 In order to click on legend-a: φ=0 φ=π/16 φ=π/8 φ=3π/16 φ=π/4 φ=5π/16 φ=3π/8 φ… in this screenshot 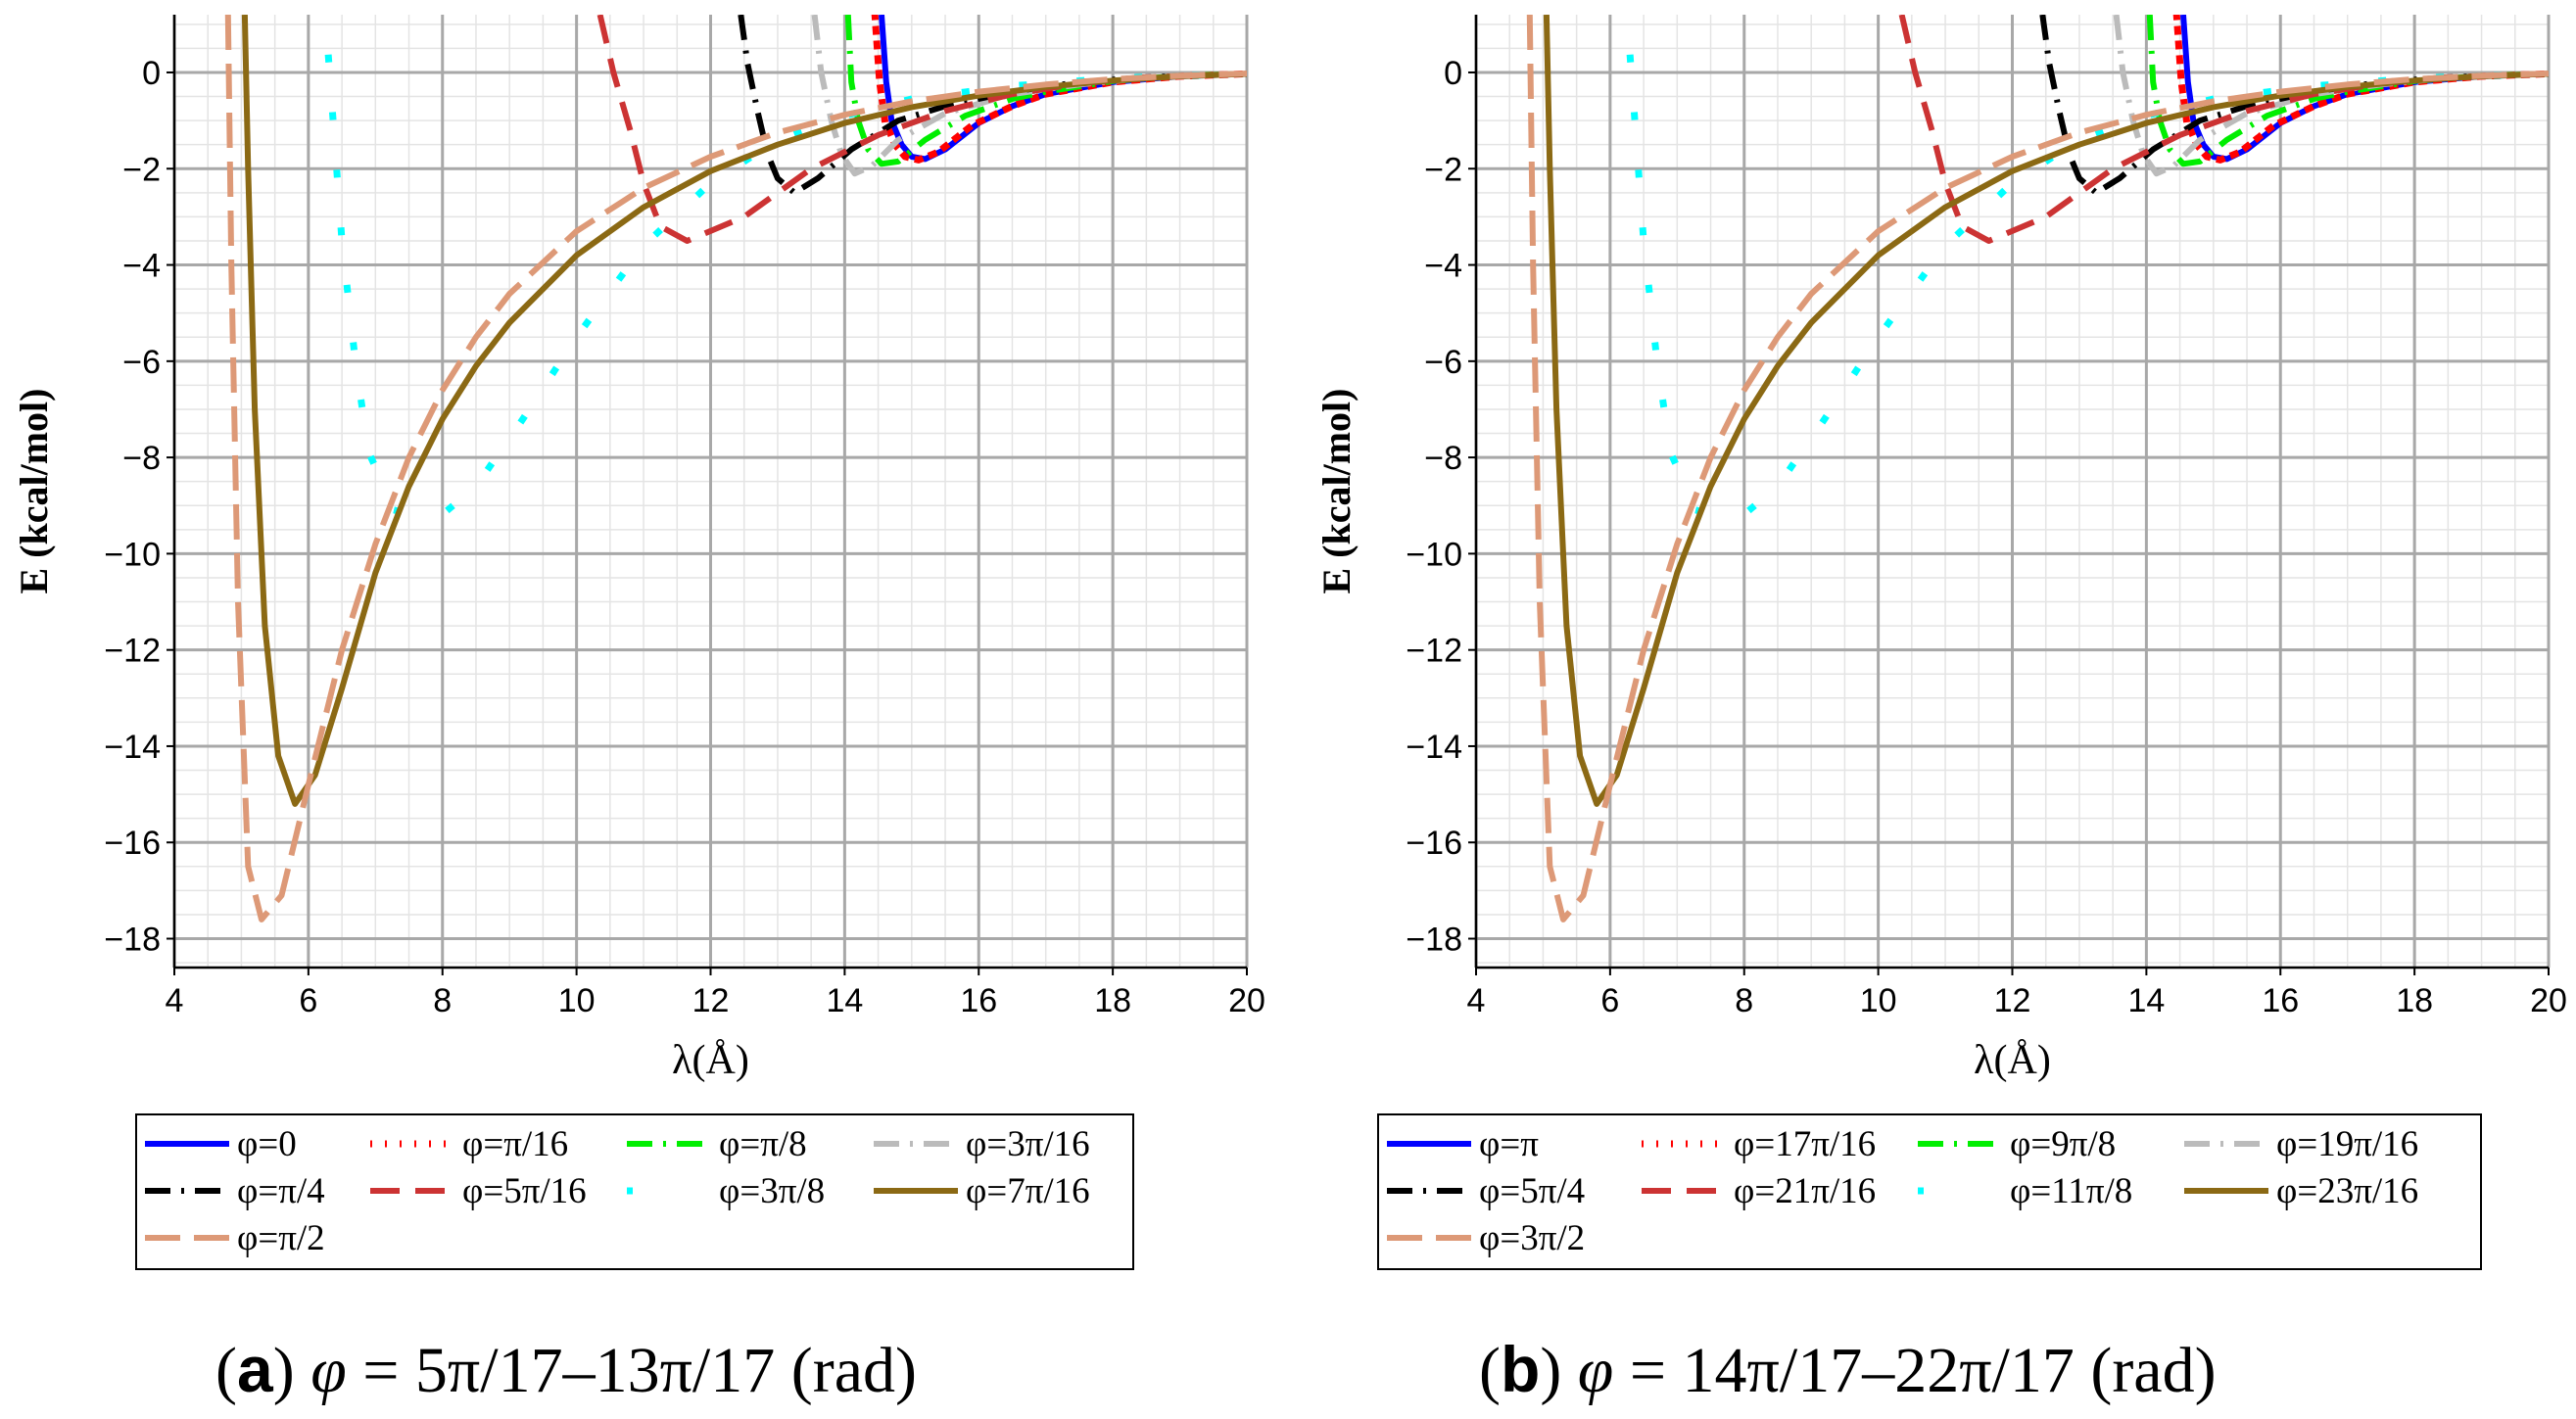, I will do `click(635, 1192)`.